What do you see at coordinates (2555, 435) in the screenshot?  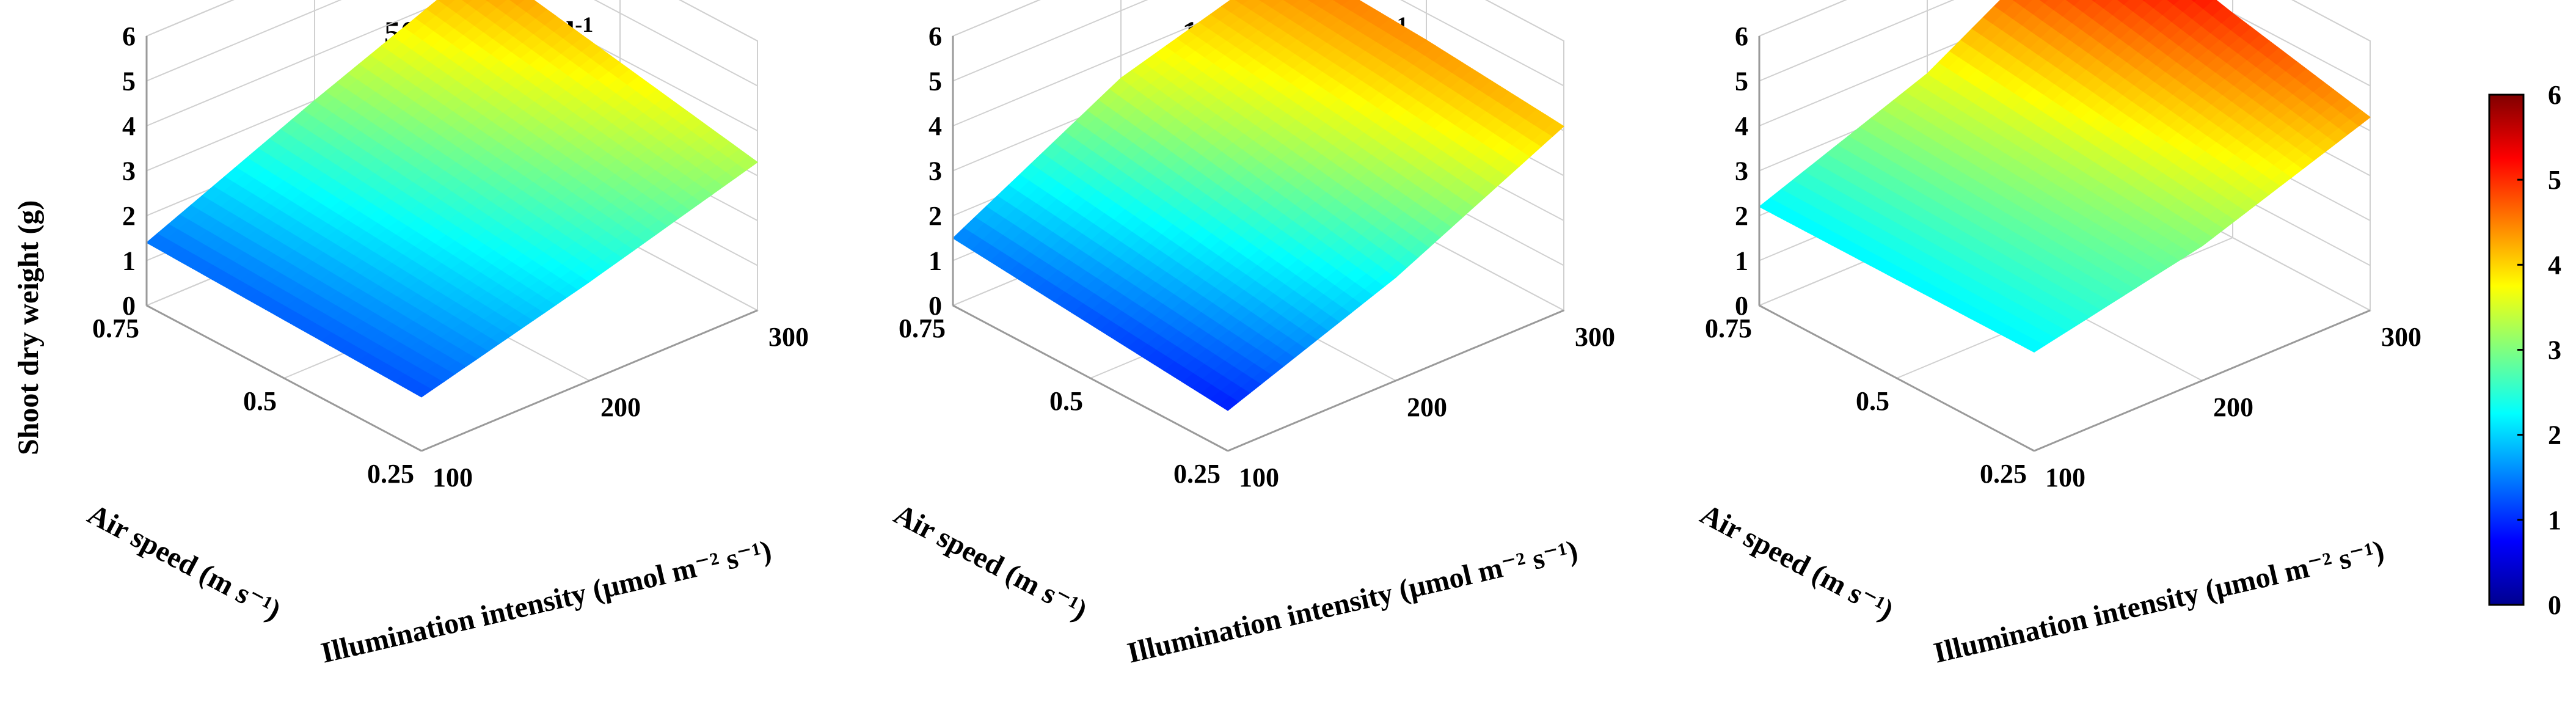 I see `colorbar-tick-label: 2` at bounding box center [2555, 435].